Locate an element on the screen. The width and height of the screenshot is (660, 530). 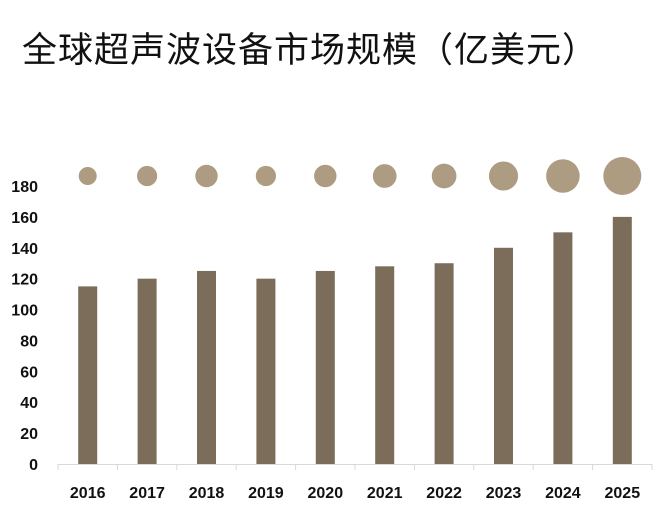
y-tick-label: 100 is located at coordinates (24, 311).